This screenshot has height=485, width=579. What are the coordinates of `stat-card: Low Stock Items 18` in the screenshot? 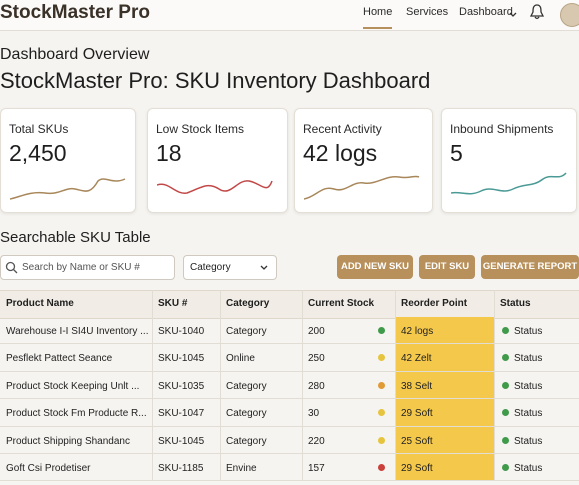 It's located at (217, 160).